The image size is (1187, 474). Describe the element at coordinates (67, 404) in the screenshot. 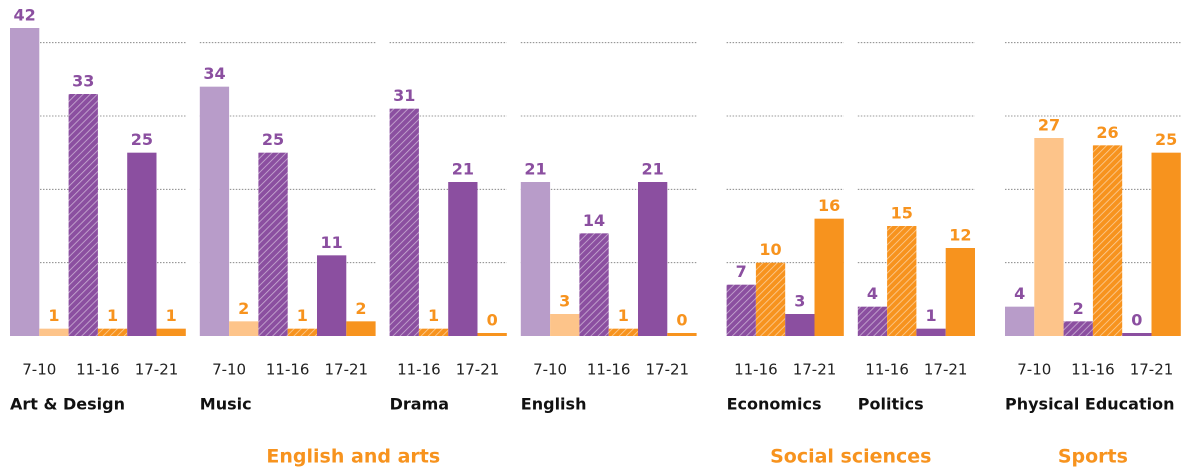

I see `panel-title: Art & Design` at that location.